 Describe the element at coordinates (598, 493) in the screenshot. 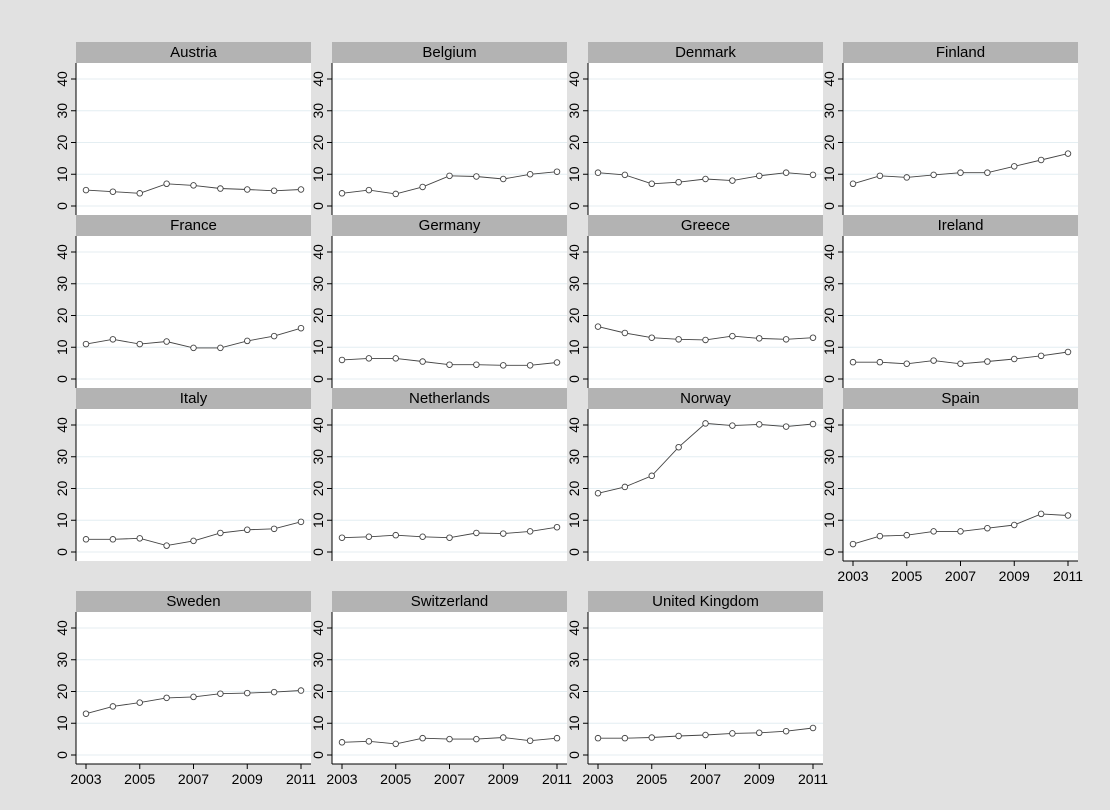

I see `data-point-norway-2003` at that location.